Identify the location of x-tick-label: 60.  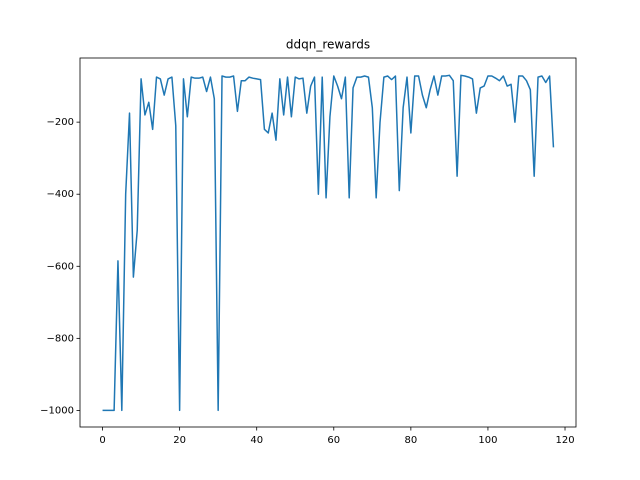
(333, 440).